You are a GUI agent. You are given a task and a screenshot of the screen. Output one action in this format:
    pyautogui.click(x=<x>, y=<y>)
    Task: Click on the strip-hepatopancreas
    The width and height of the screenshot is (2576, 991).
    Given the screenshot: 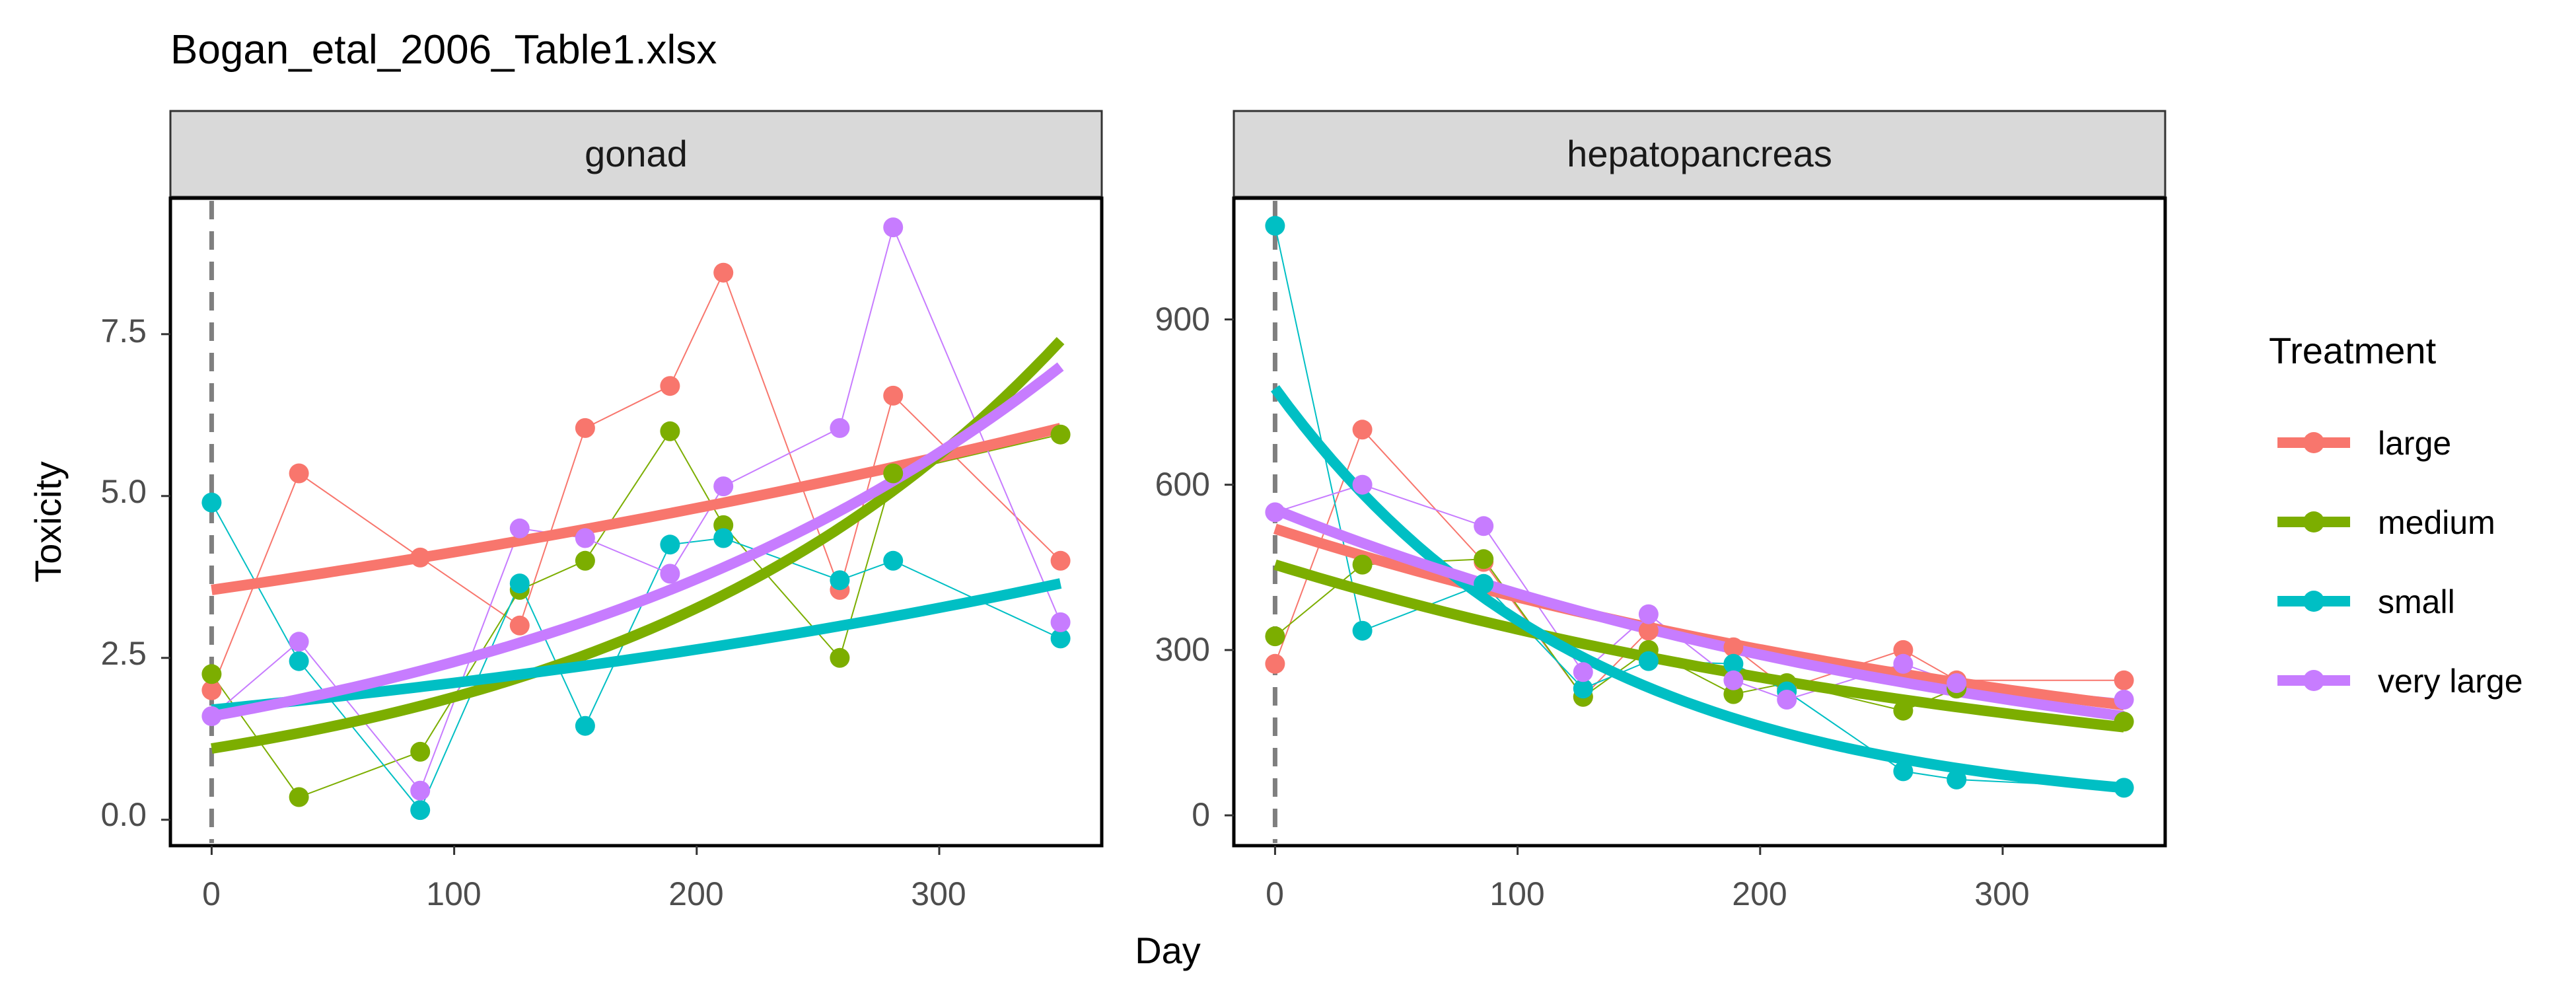 What is the action you would take?
    pyautogui.click(x=1699, y=154)
    